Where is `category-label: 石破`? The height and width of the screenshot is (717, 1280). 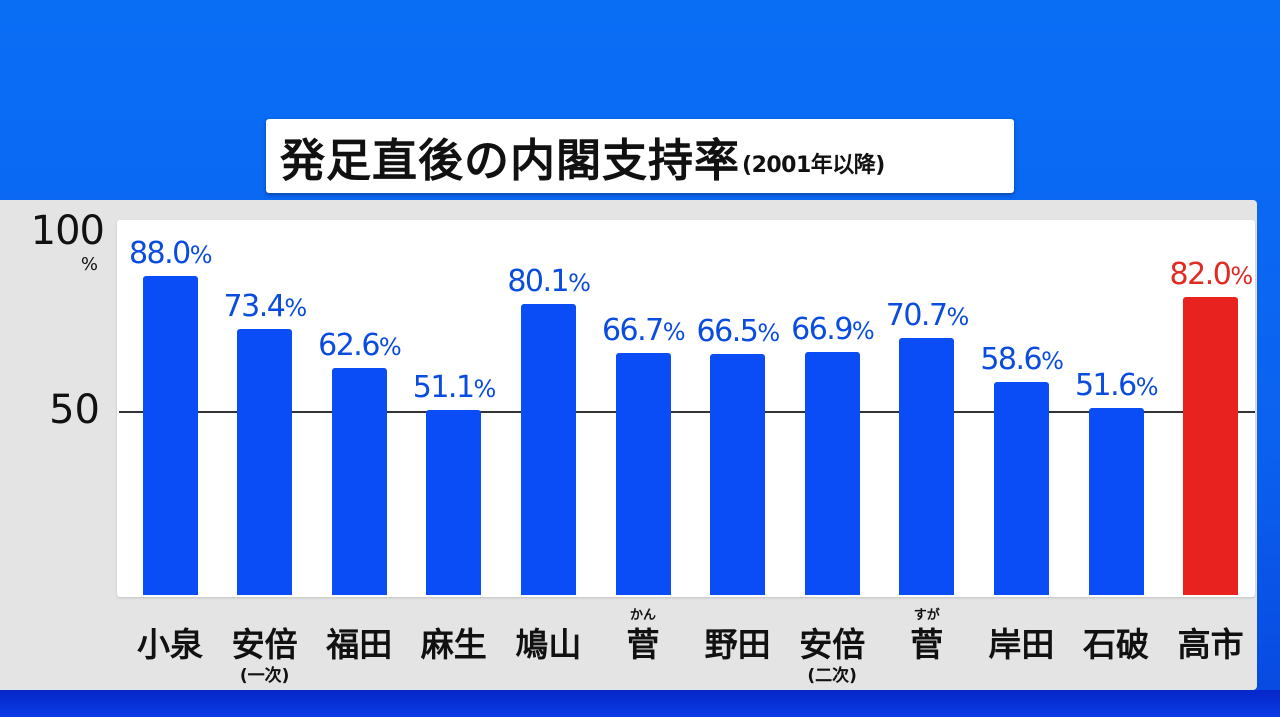
category-label: 石破 is located at coordinates (1116, 644).